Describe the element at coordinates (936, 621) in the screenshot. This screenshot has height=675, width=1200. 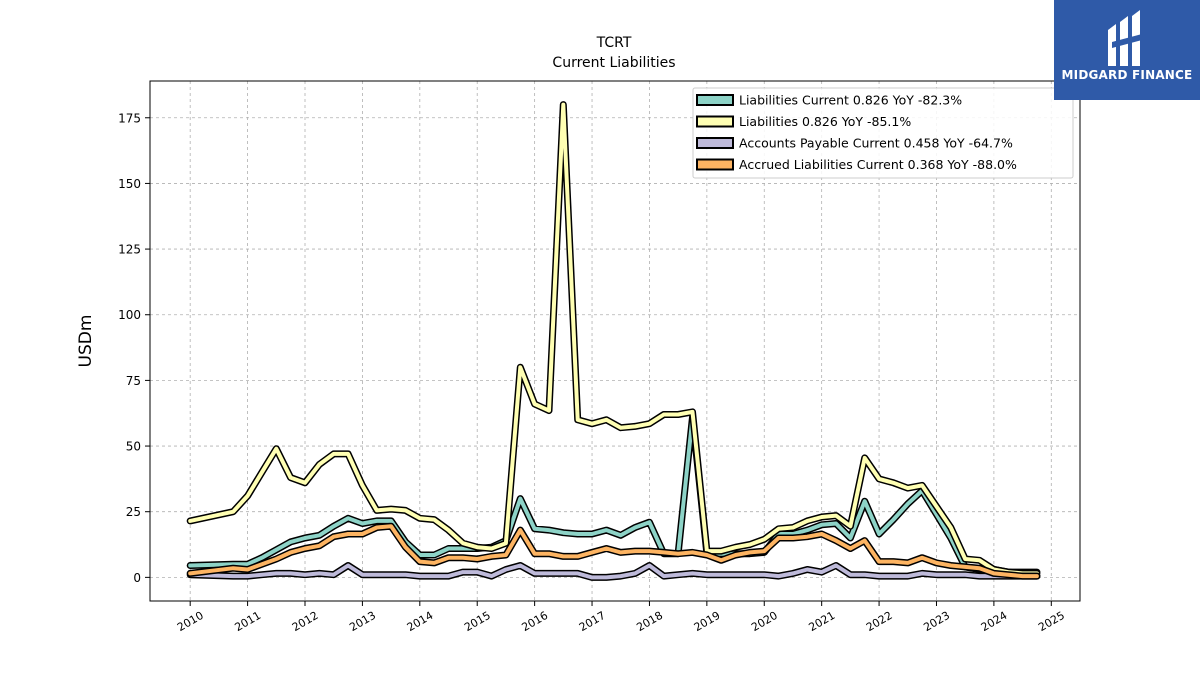
I see `x-tick-label: 2023` at that location.